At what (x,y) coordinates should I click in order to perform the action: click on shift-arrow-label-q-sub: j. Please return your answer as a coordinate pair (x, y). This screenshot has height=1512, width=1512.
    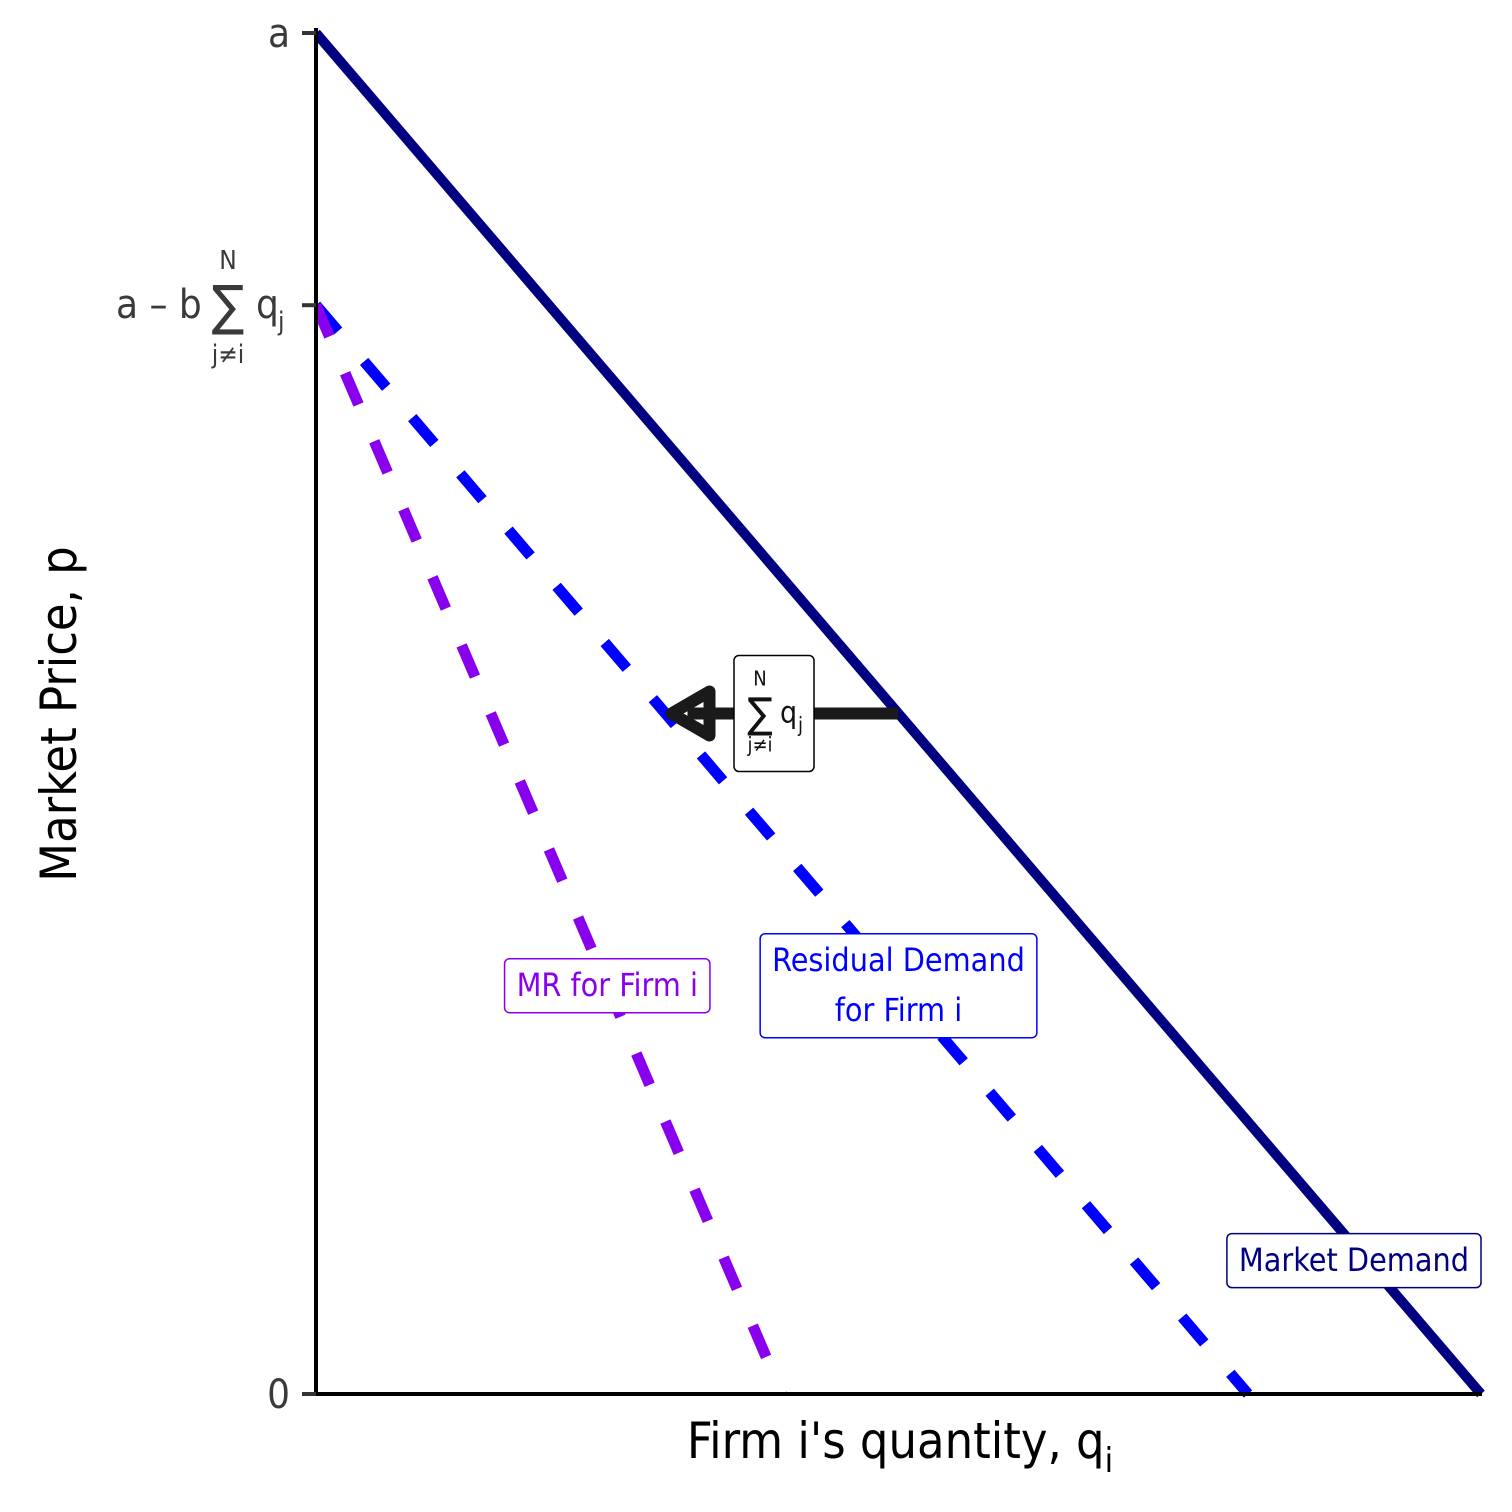
    Looking at the image, I should click on (800, 725).